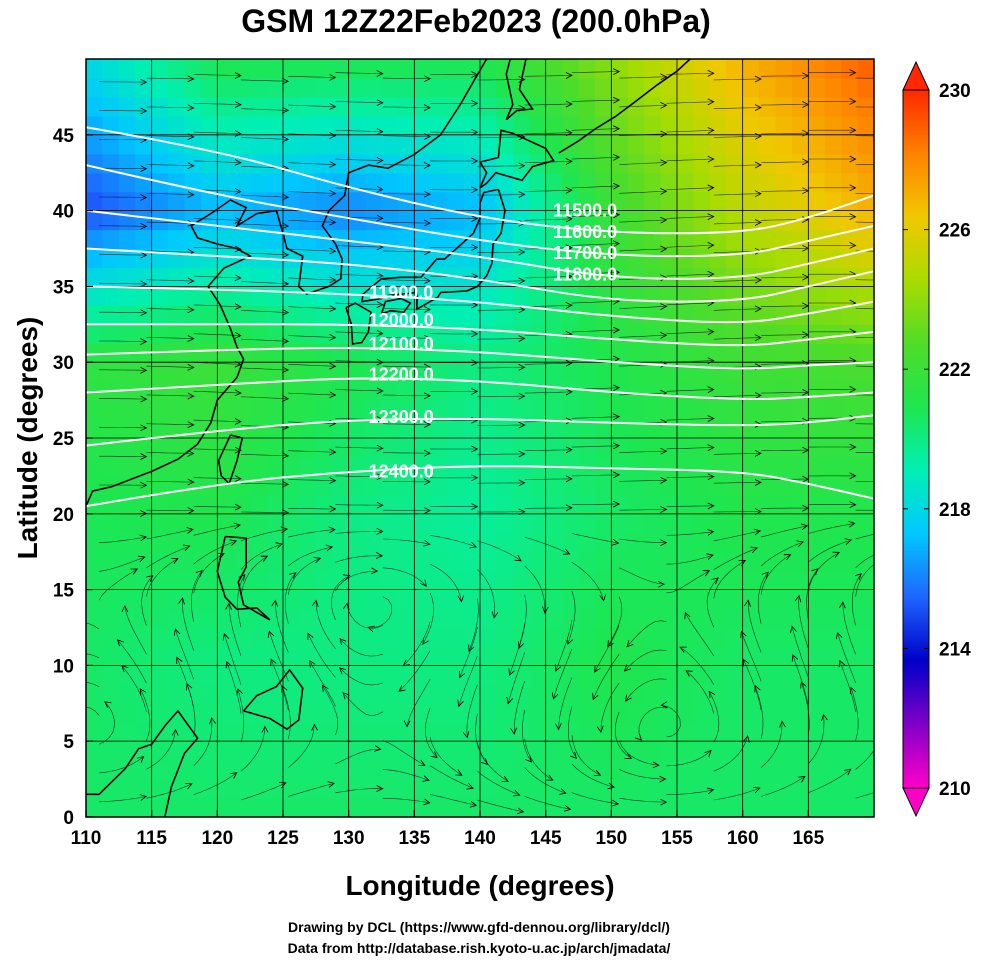 The width and height of the screenshot is (982, 962). What do you see at coordinates (585, 274) in the screenshot?
I see `contour-label: 11800.0` at bounding box center [585, 274].